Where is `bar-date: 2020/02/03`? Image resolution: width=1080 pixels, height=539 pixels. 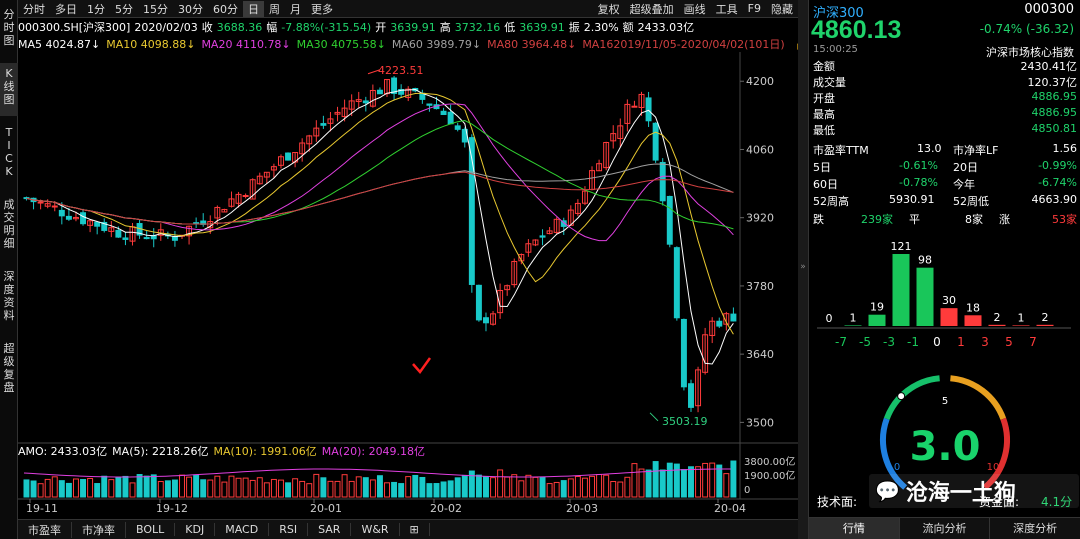 bar-date: 2020/02/03 is located at coordinates (166, 27).